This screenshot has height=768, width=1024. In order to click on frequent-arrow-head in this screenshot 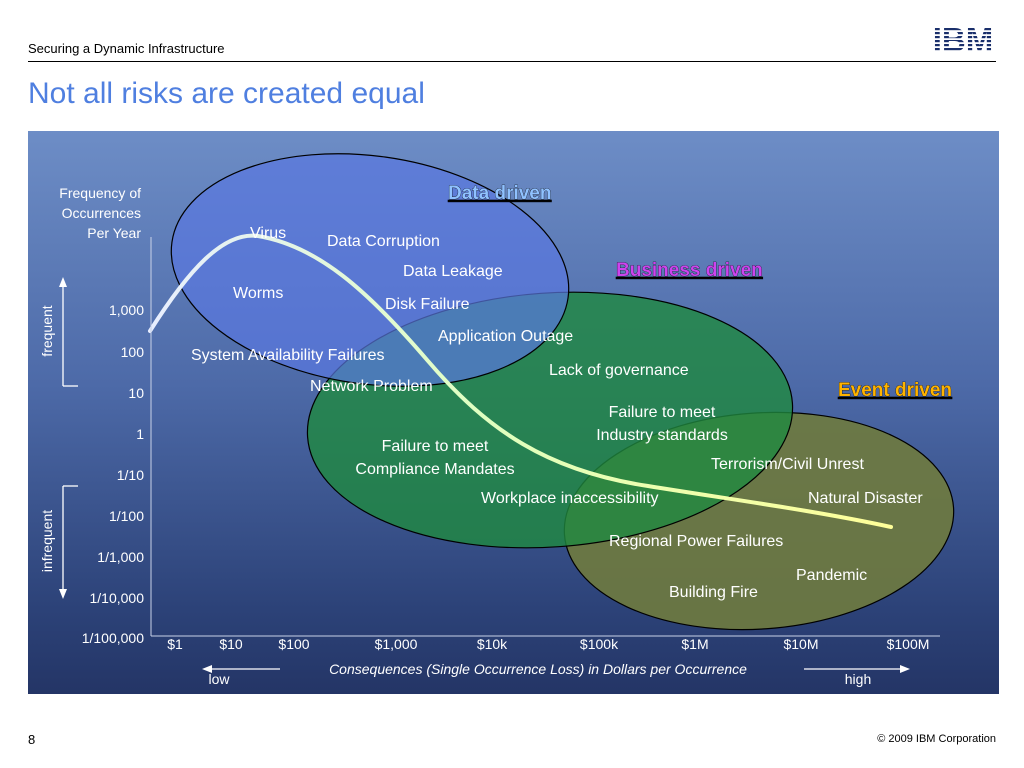, I will do `click(63, 282)`.